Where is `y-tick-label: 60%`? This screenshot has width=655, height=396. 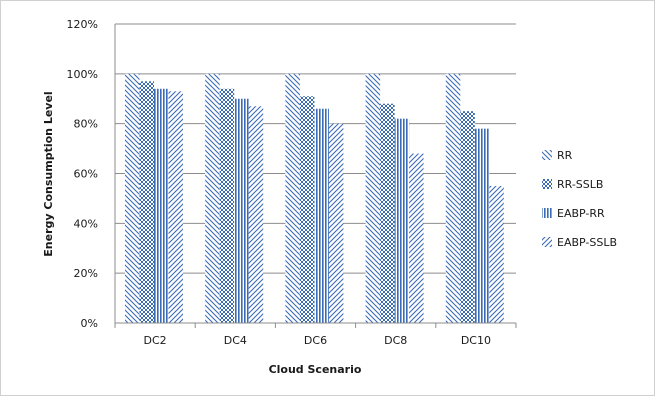
y-tick-label: 60% is located at coordinates (86, 174).